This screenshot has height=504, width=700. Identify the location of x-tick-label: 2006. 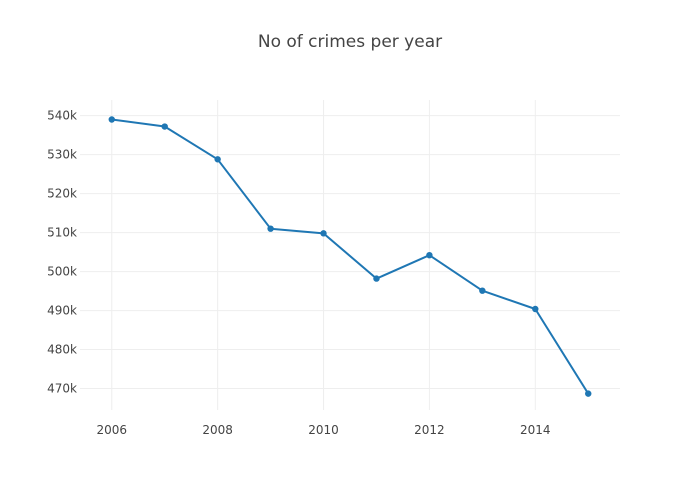
(111, 430).